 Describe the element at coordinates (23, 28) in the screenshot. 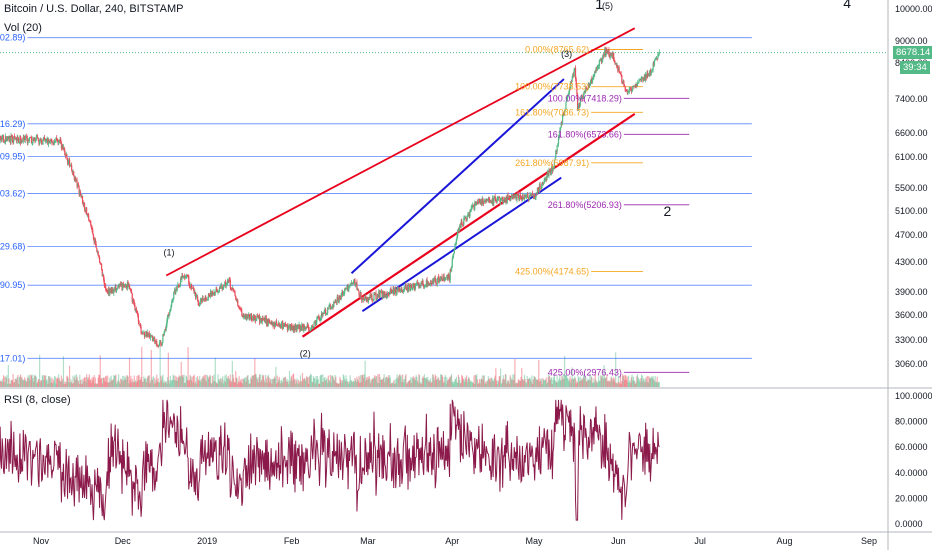

I see `volume-indicator-label: Vol (20)` at that location.